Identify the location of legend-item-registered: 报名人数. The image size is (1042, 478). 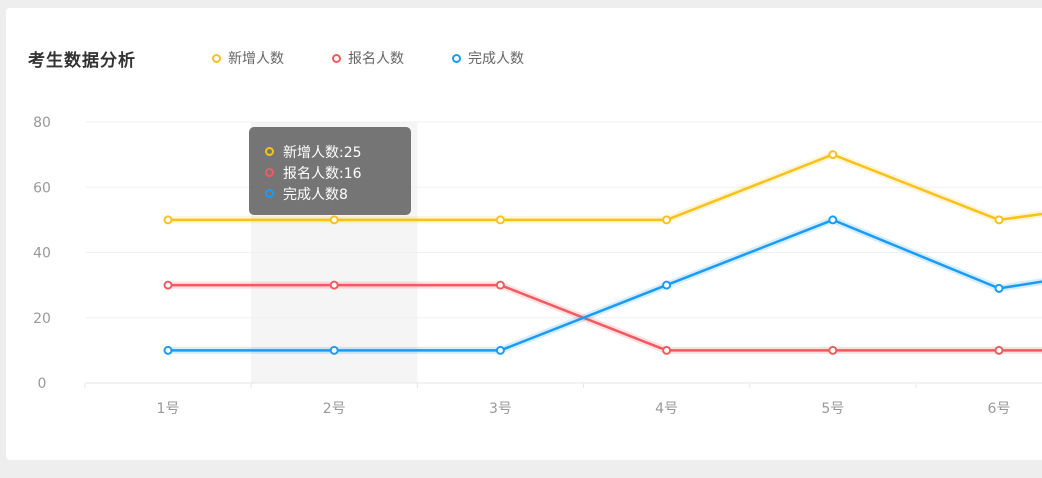
(368, 58).